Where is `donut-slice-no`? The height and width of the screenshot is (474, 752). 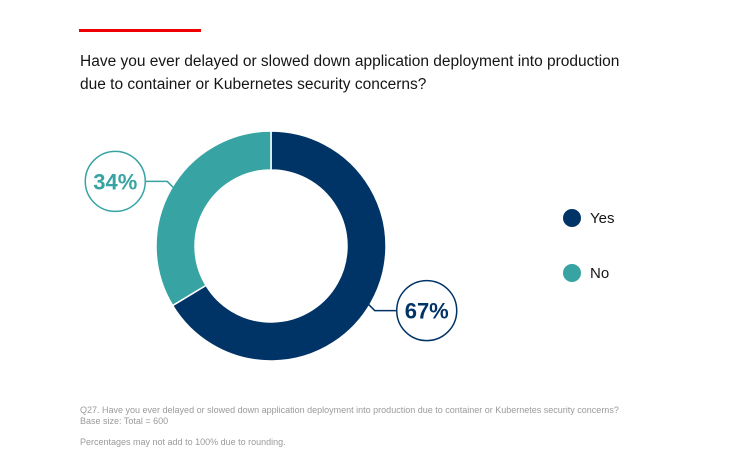
donut-slice-no is located at coordinates (213, 218).